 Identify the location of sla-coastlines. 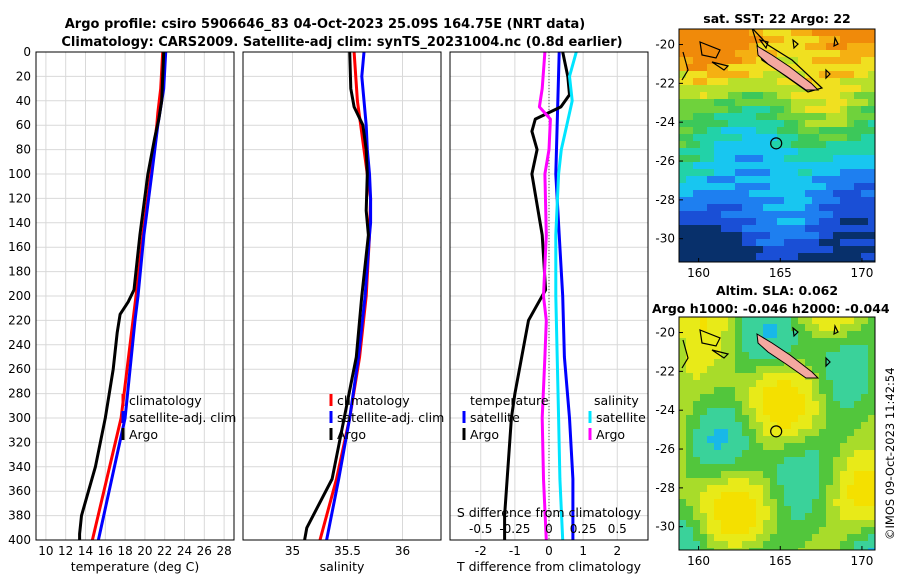
(760, 351).